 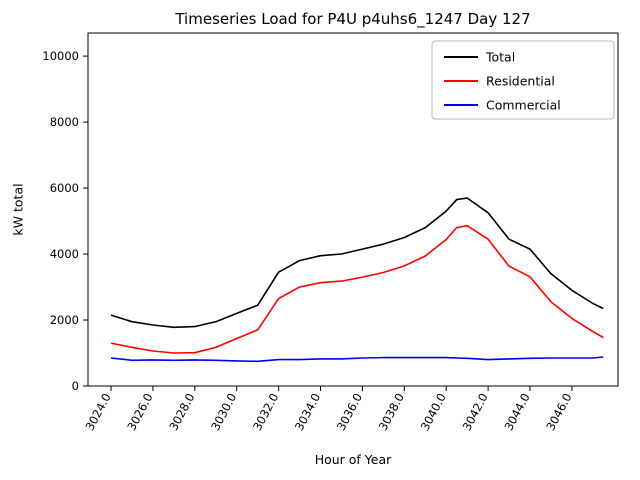 What do you see at coordinates (353, 459) in the screenshot?
I see `x-axis-label: Hour of Year` at bounding box center [353, 459].